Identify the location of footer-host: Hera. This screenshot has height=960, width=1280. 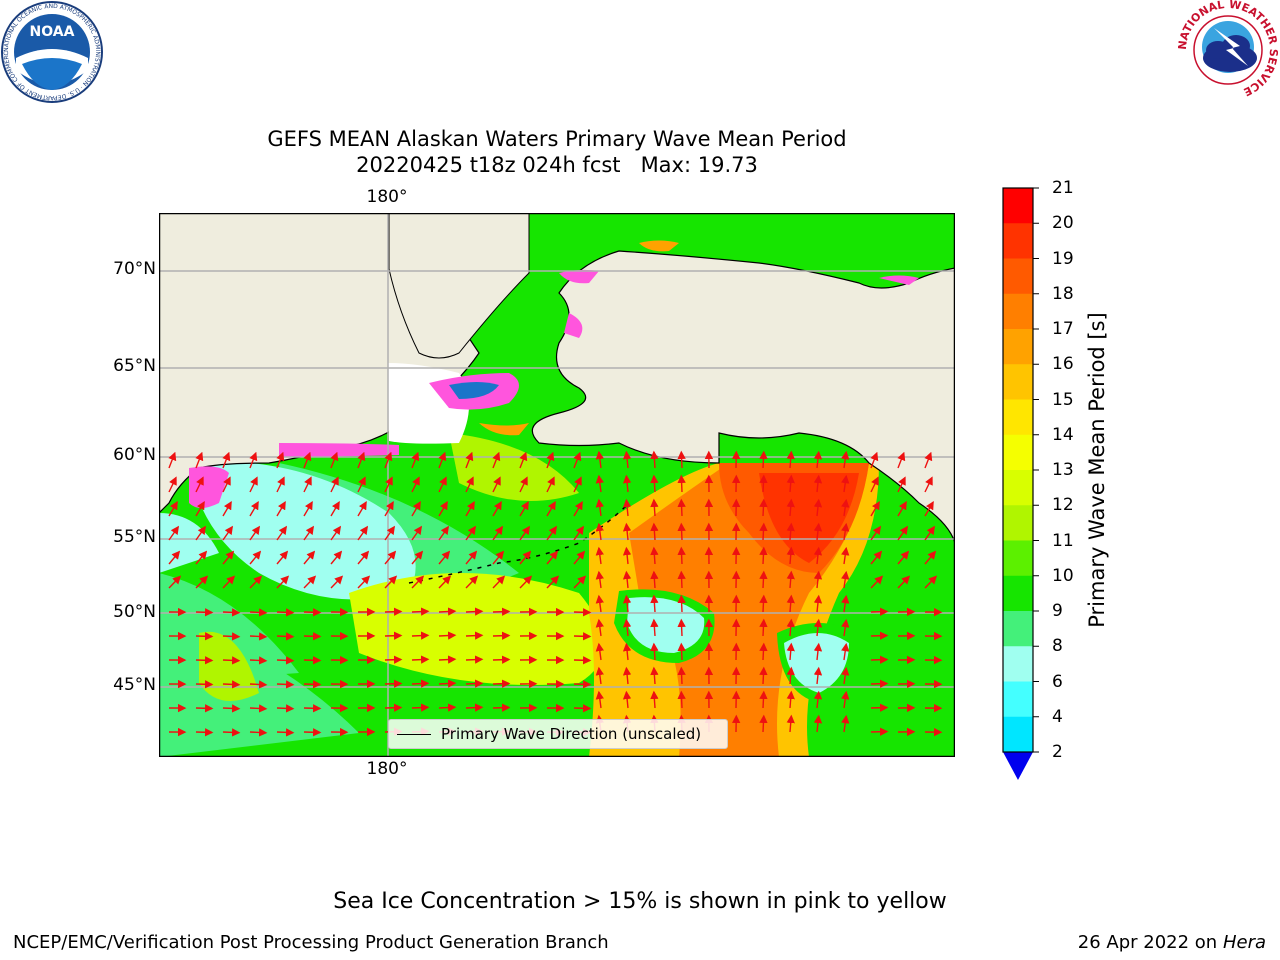
(1244, 942).